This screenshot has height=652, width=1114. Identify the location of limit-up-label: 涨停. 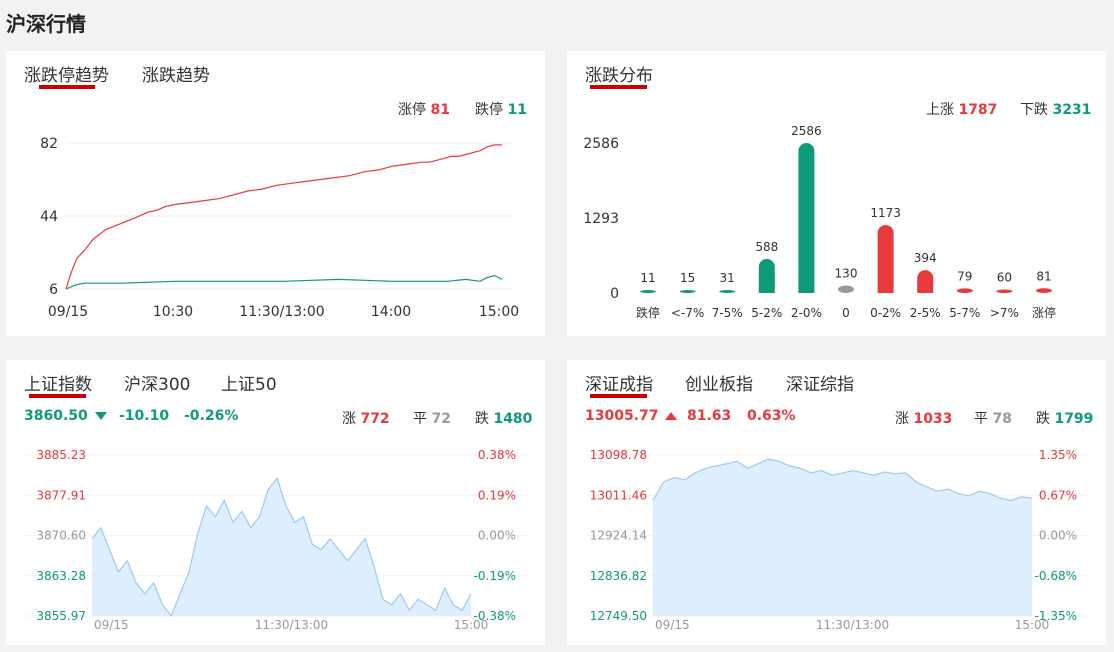
(412, 110).